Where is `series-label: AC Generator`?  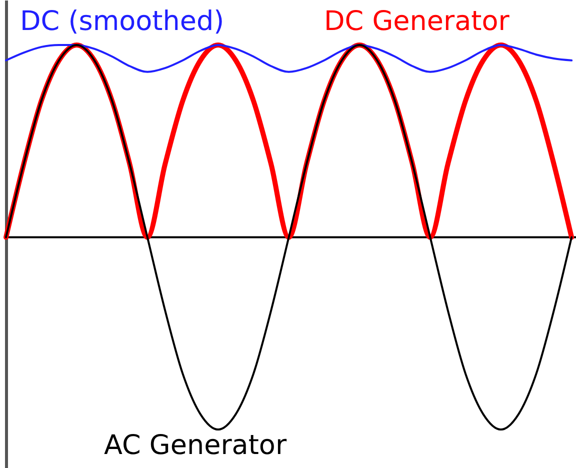 series-label: AC Generator is located at coordinates (196, 445).